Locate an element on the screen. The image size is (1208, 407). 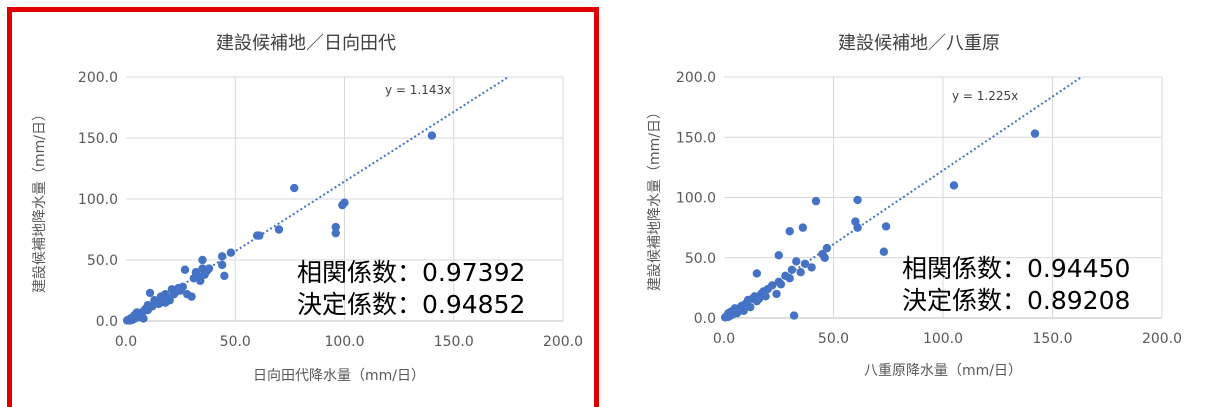
x-axis-label: 八重原降水量（mm/日） is located at coordinates (943, 371).